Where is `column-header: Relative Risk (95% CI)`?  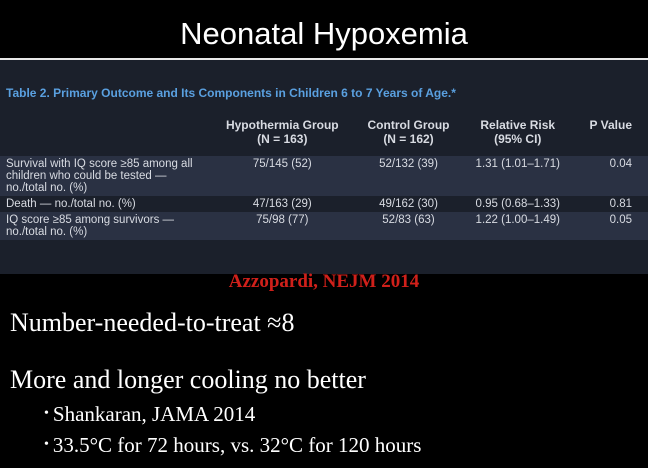 column-header: Relative Risk (95% CI) is located at coordinates (517, 136).